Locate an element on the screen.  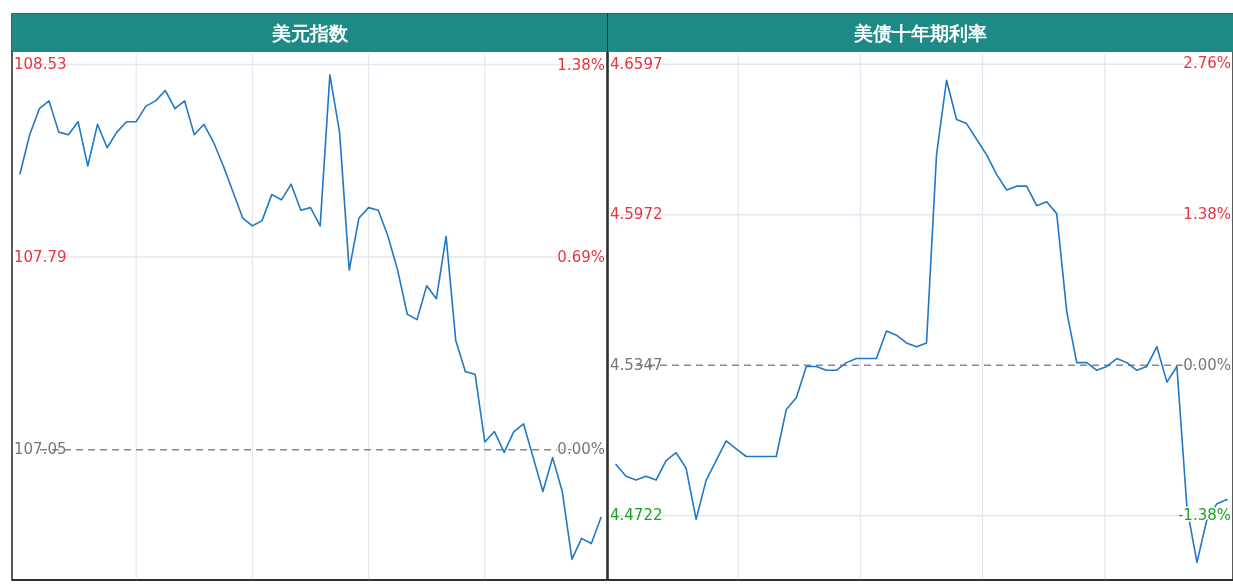
y-tick-label: 107.79 is located at coordinates (40, 256).